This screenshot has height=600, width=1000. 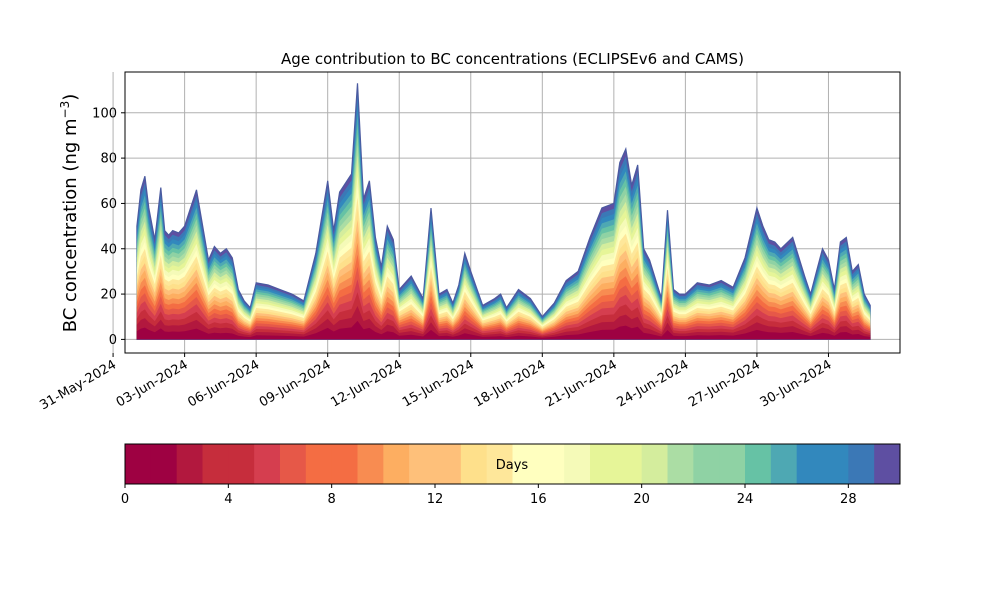 I want to click on y-axis-label-close: ), so click(x=70, y=97).